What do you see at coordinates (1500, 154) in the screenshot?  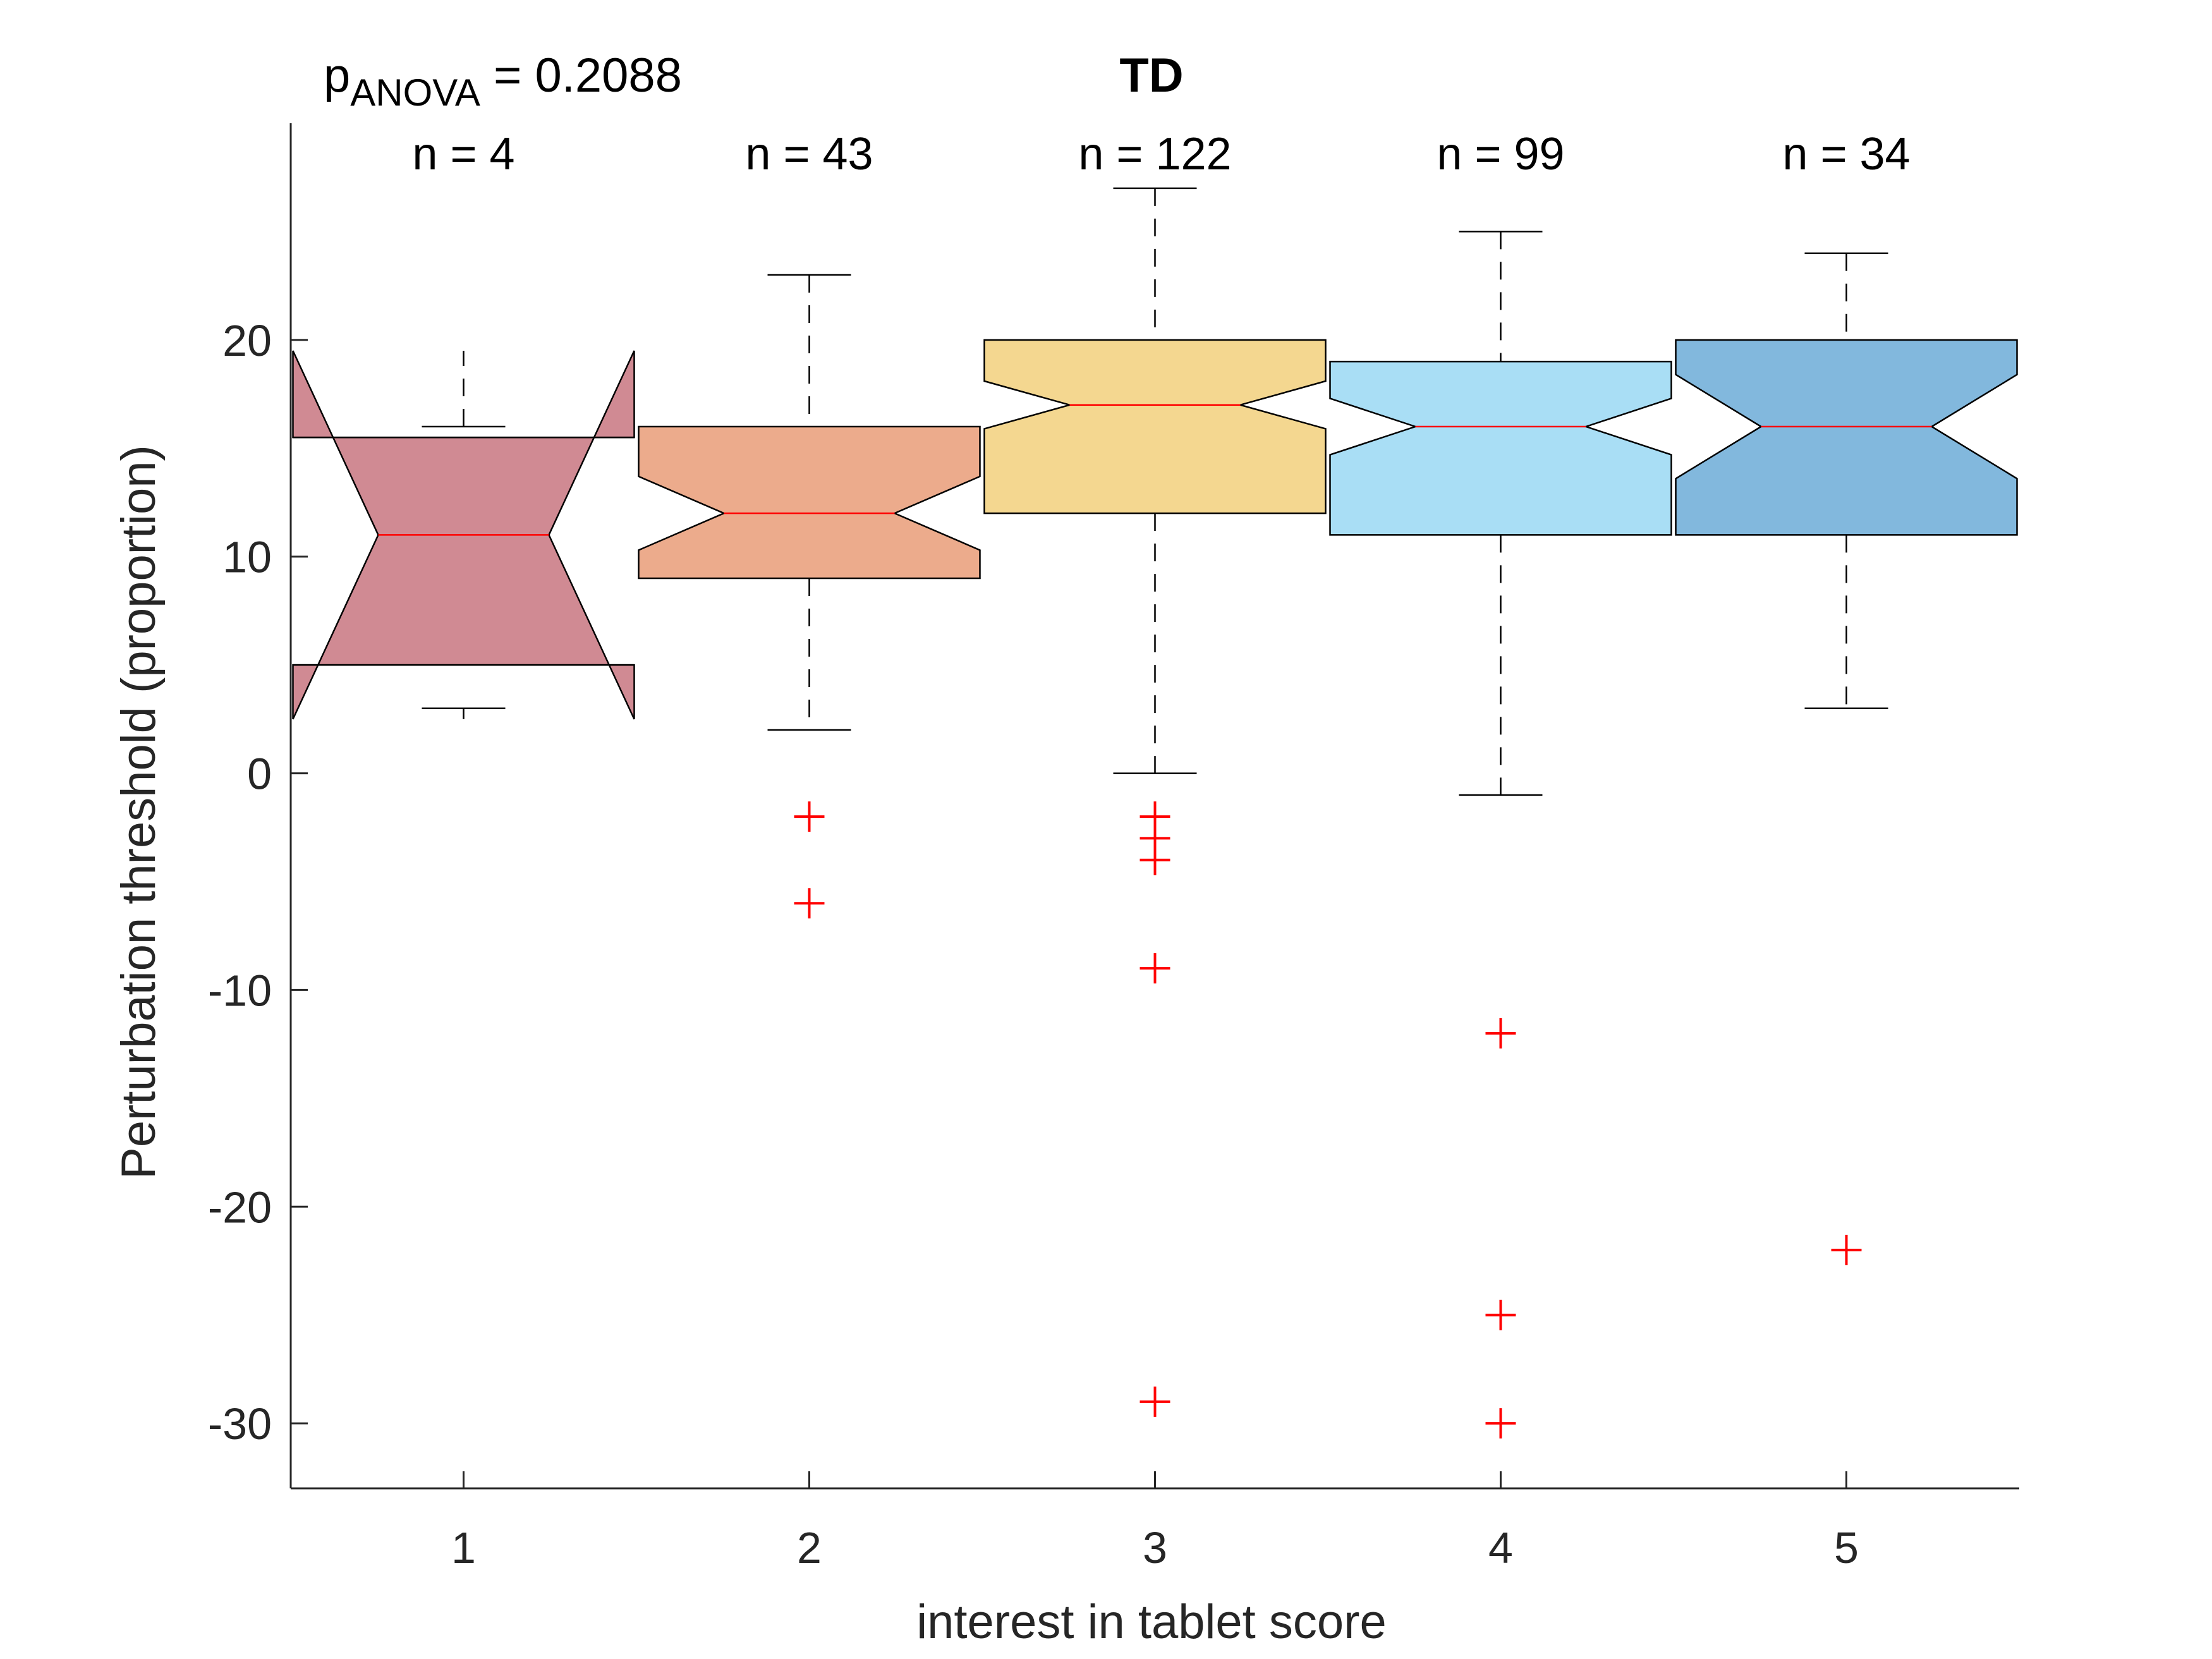 I see `group-count-label: n = 99` at bounding box center [1500, 154].